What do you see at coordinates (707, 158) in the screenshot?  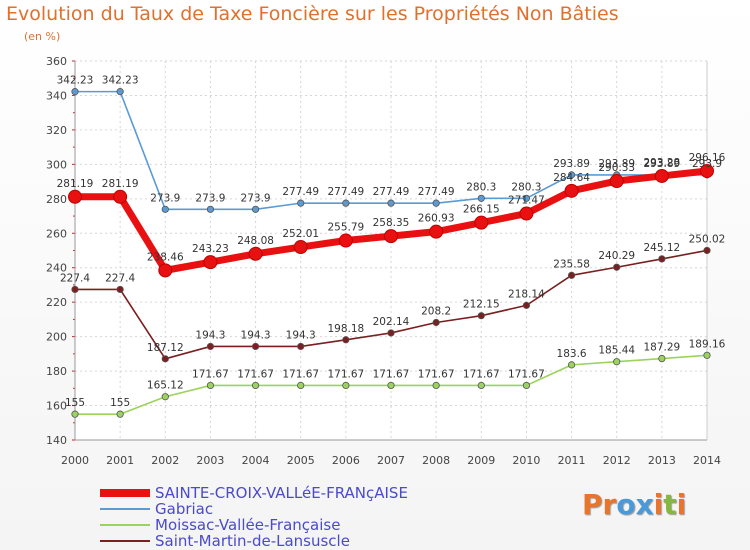 I see `data-label: 296.16` at bounding box center [707, 158].